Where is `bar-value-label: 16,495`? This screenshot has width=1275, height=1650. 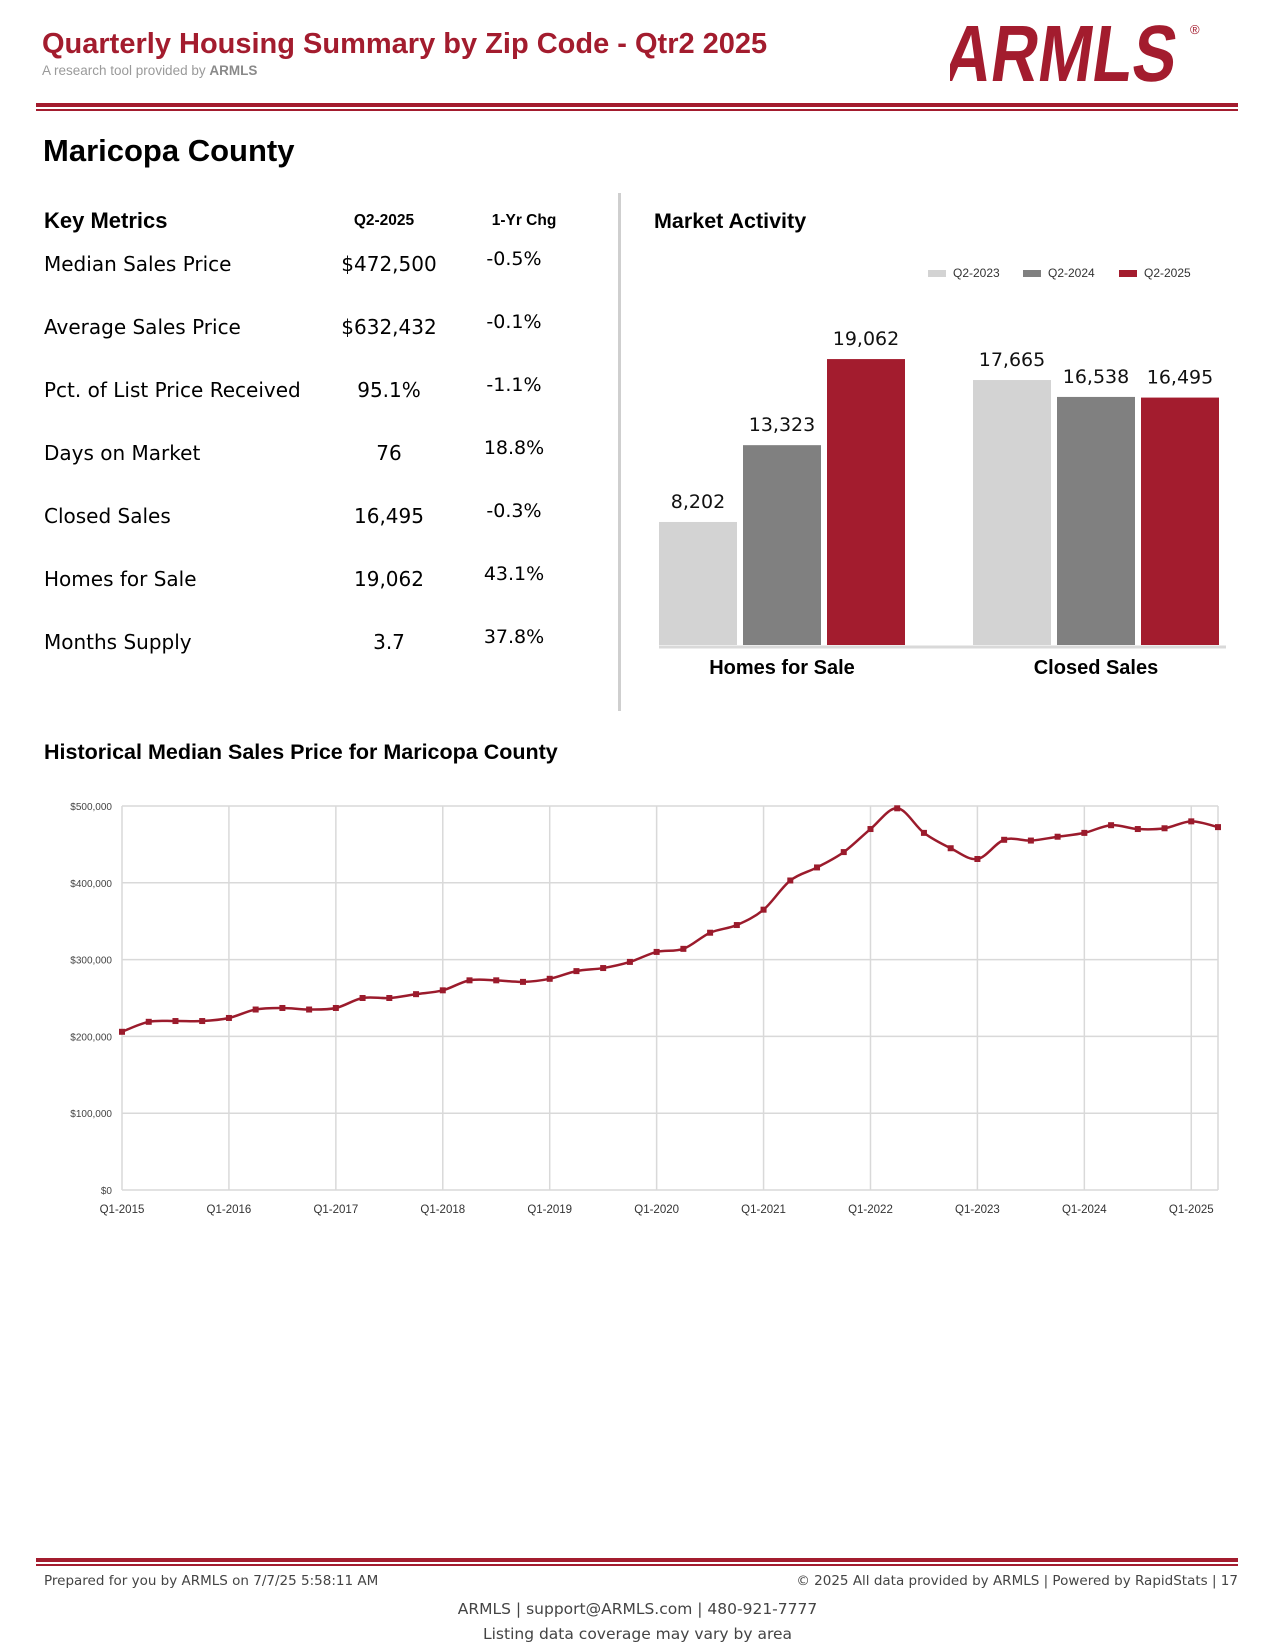
bar-value-label: 16,495 is located at coordinates (1180, 378).